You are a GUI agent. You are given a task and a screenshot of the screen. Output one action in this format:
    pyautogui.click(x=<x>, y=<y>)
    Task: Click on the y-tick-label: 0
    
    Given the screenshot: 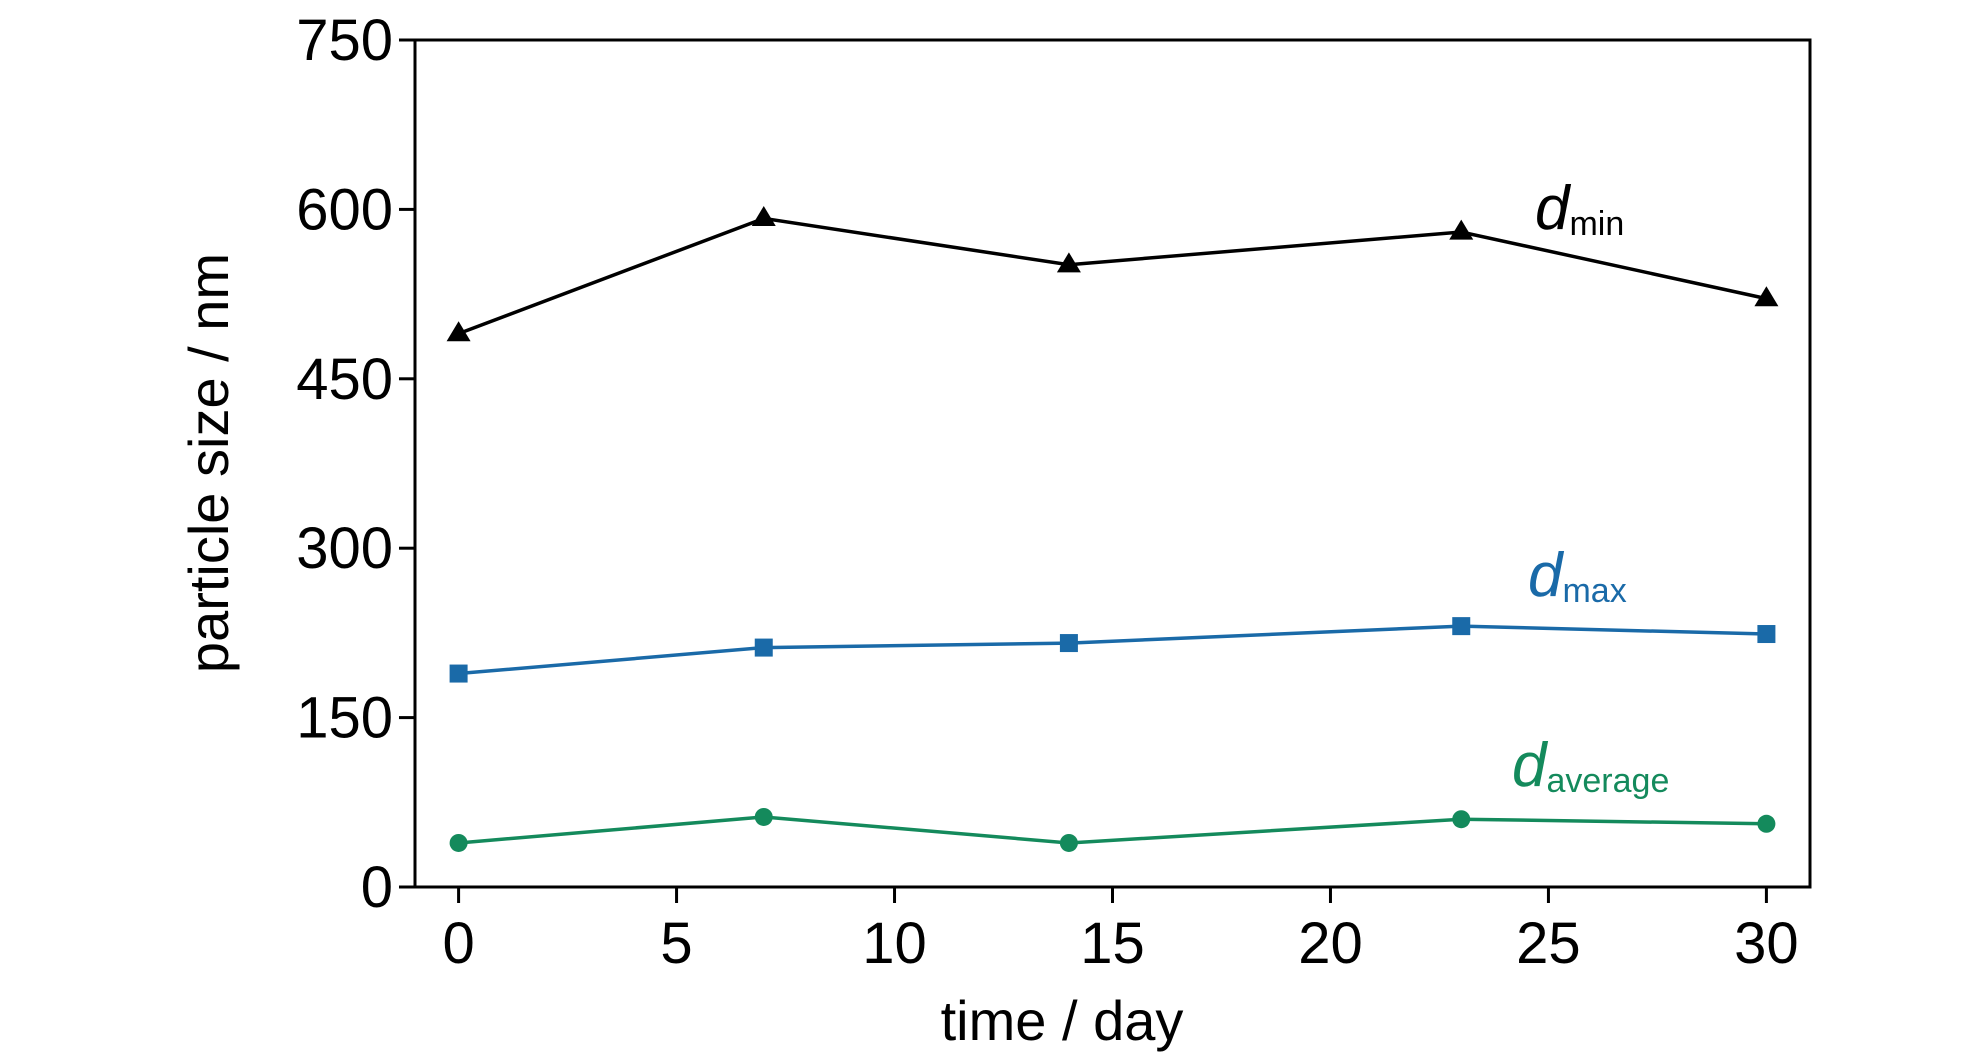 What is the action you would take?
    pyautogui.click(x=377, y=887)
    